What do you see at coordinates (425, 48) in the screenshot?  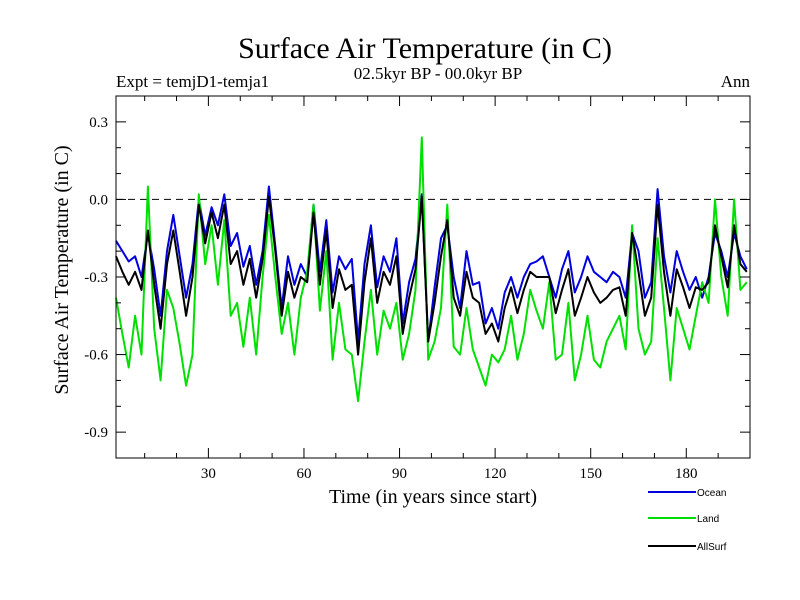 I see `chart-title: Surface Air Temperature (in C)` at bounding box center [425, 48].